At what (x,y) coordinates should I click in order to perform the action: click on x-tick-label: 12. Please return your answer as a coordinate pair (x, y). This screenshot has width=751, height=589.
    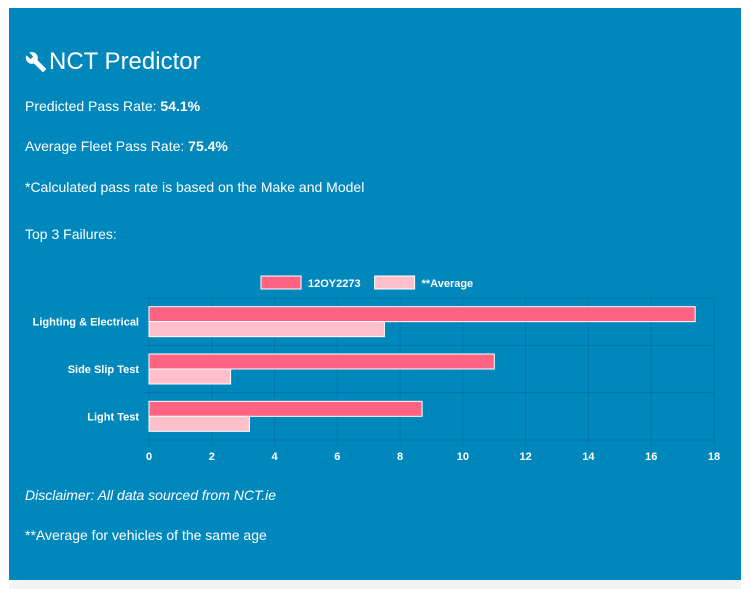
    Looking at the image, I should click on (526, 457).